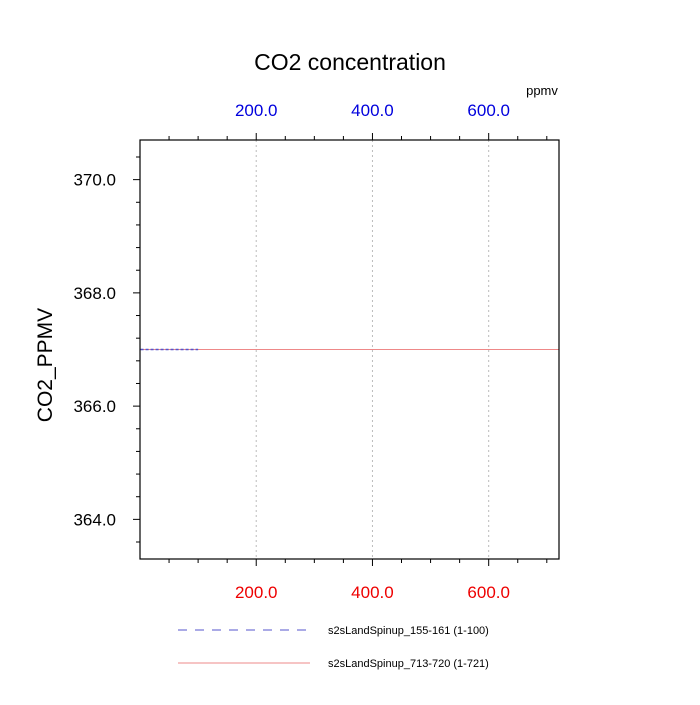 This screenshot has width=700, height=705. I want to click on x-tick-label-bottom: 400.0, so click(372, 592).